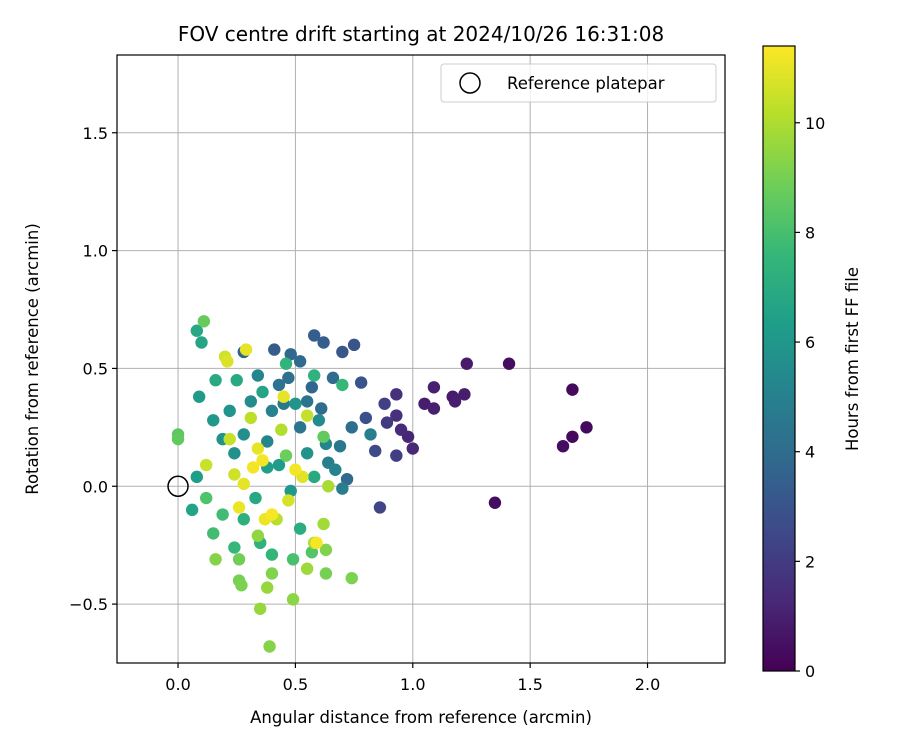  I want to click on y-tick-label: 1.5, so click(95, 133).